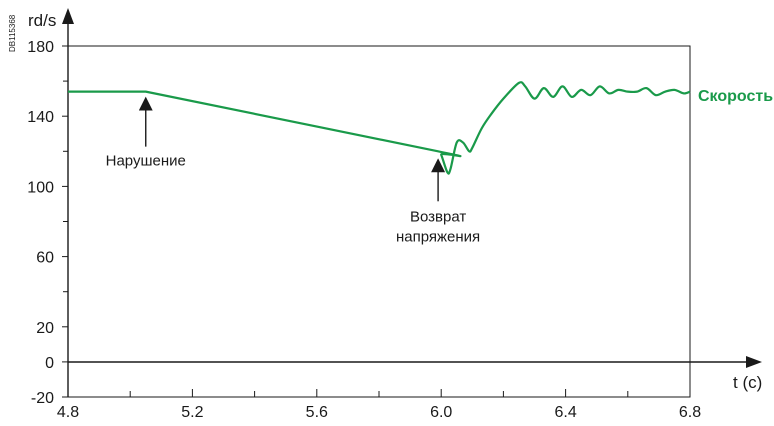 This screenshot has width=774, height=426. Describe the element at coordinates (441, 412) in the screenshot. I see `x-tick-label: 6.0` at that location.